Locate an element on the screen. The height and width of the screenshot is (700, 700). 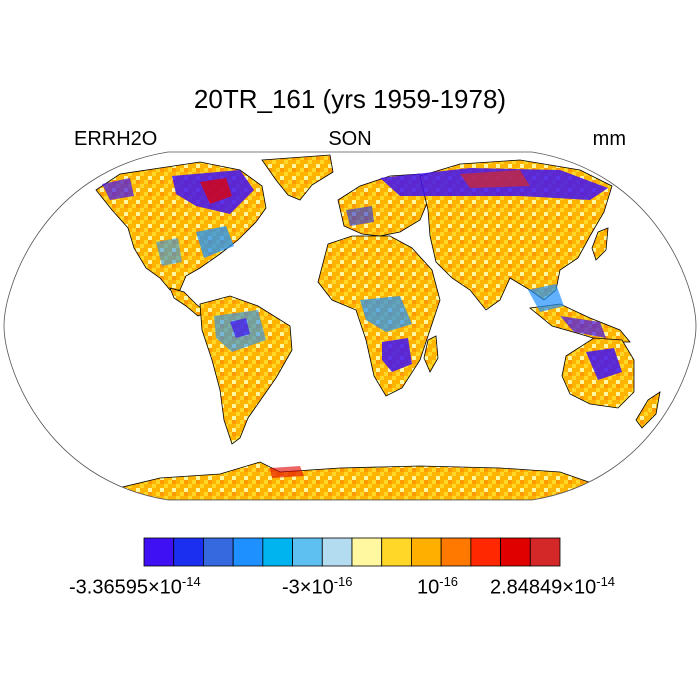
patch-central-africa is located at coordinates (386, 314).